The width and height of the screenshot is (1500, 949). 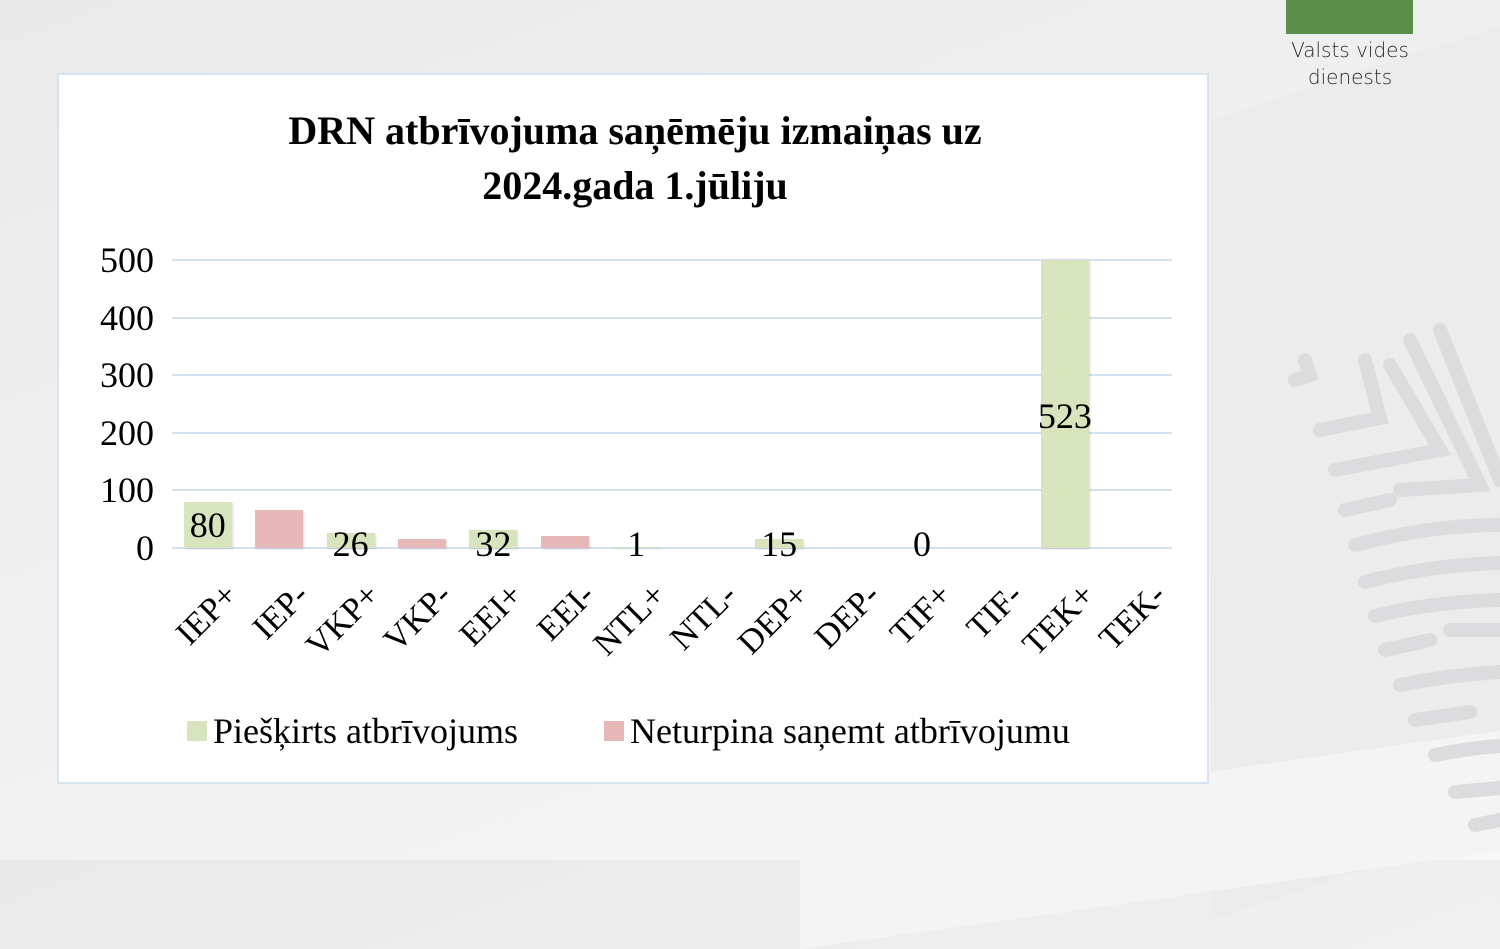 I want to click on chart-title-line2: 2024.gada 1.jūliju, so click(x=635, y=185).